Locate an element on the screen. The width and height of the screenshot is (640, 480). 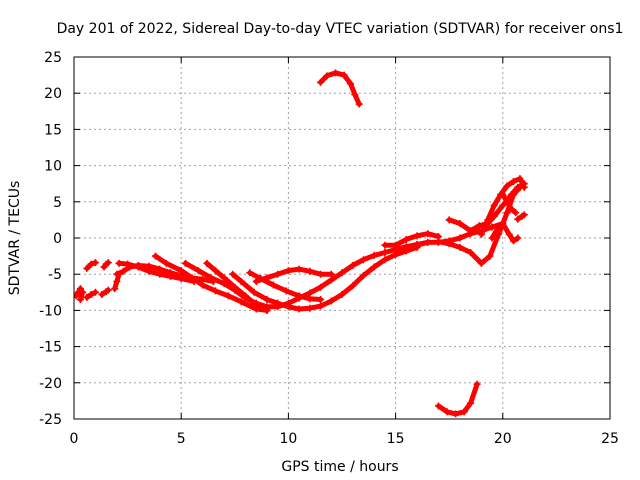
y-tick-label: 20 is located at coordinates (53, 94).